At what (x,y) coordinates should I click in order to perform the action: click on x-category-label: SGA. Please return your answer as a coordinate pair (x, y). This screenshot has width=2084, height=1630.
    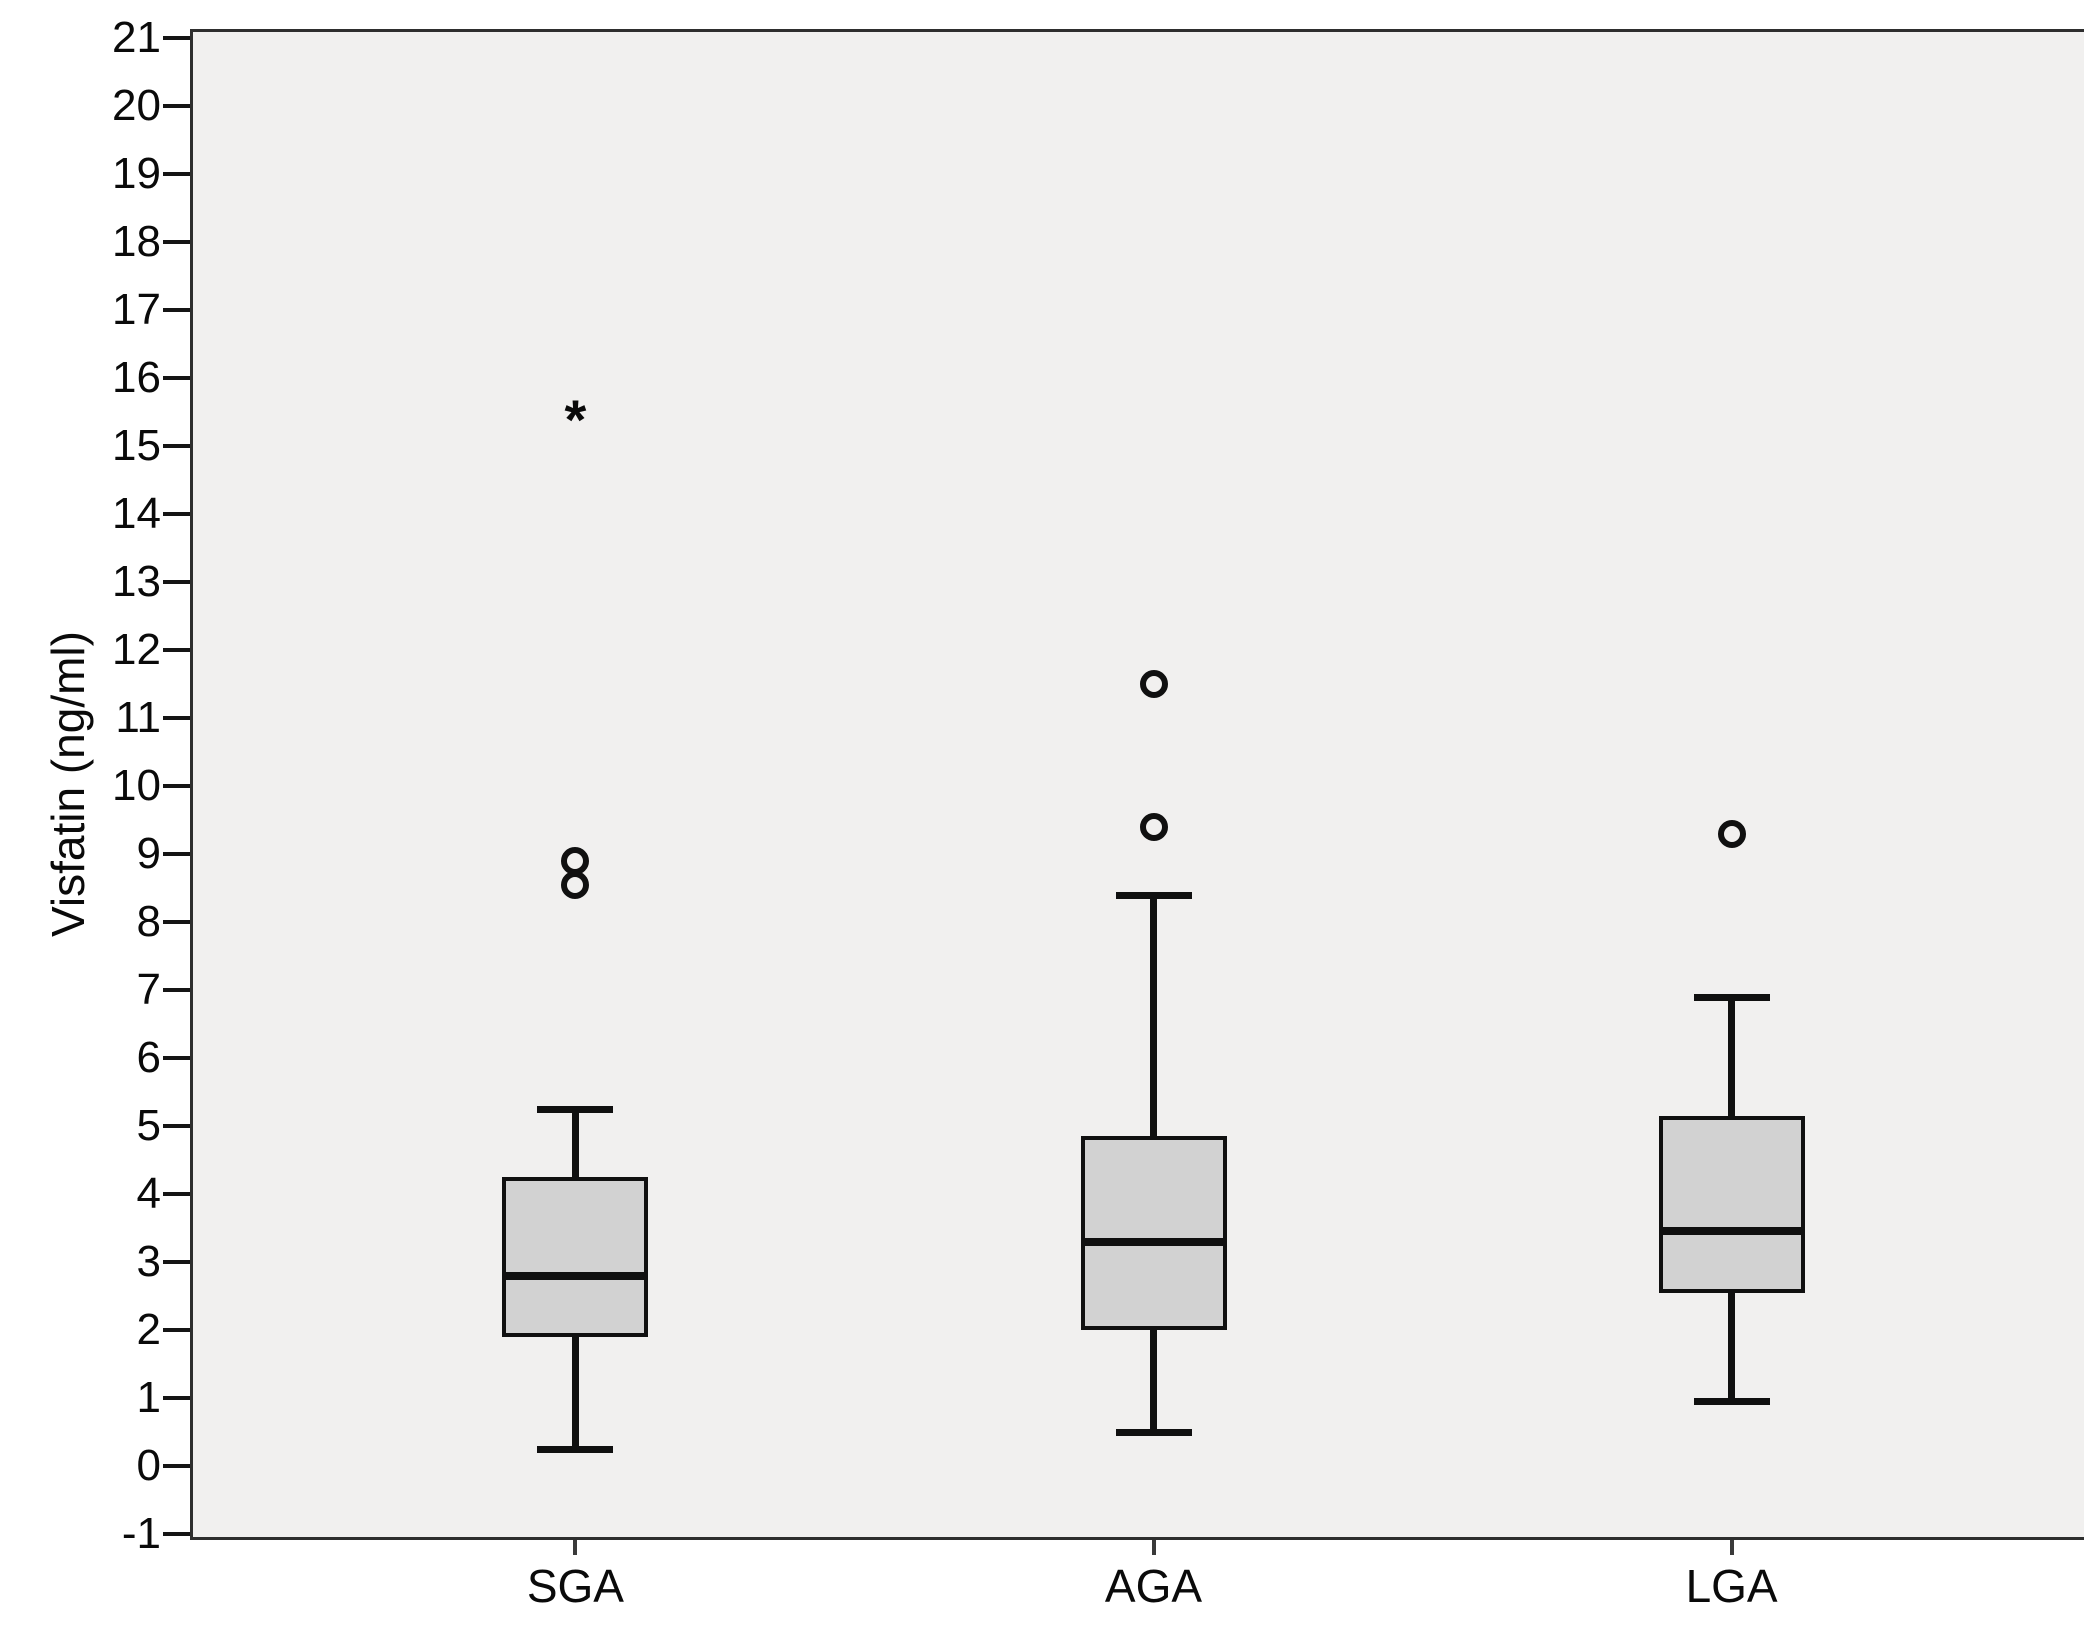
    Looking at the image, I should click on (575, 1586).